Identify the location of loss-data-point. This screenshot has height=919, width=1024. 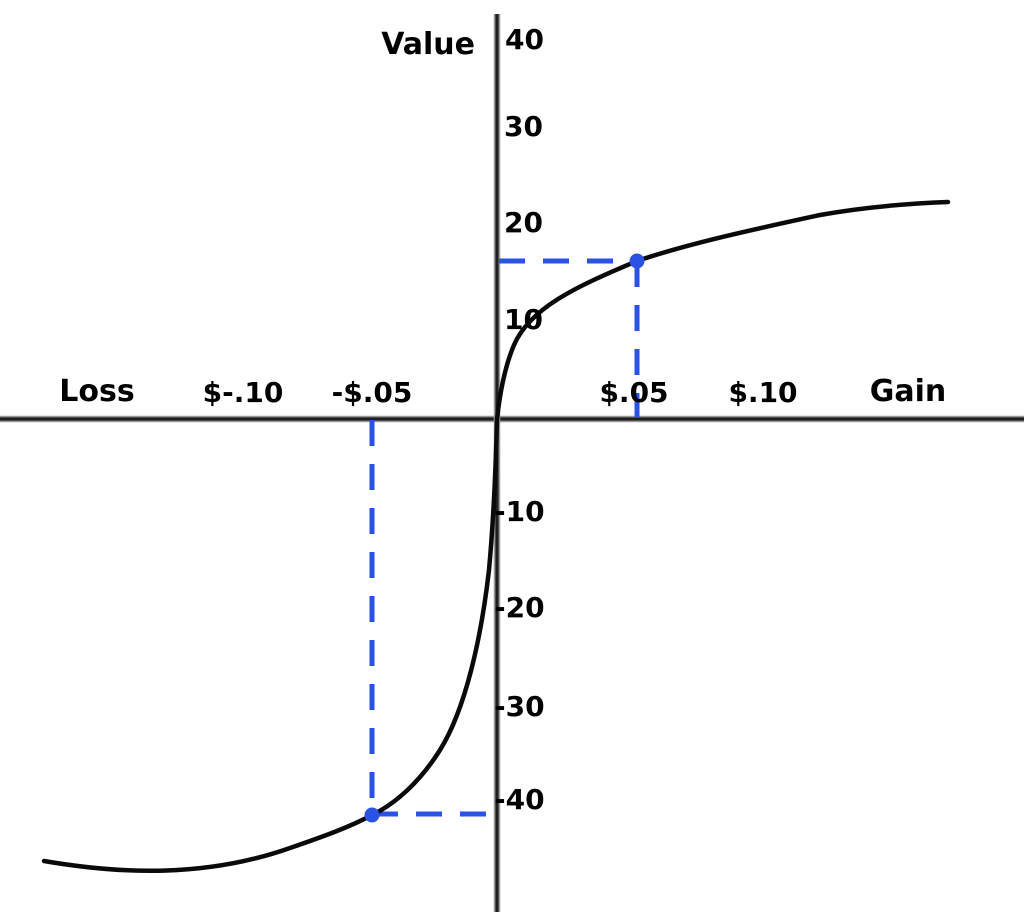
(372, 815).